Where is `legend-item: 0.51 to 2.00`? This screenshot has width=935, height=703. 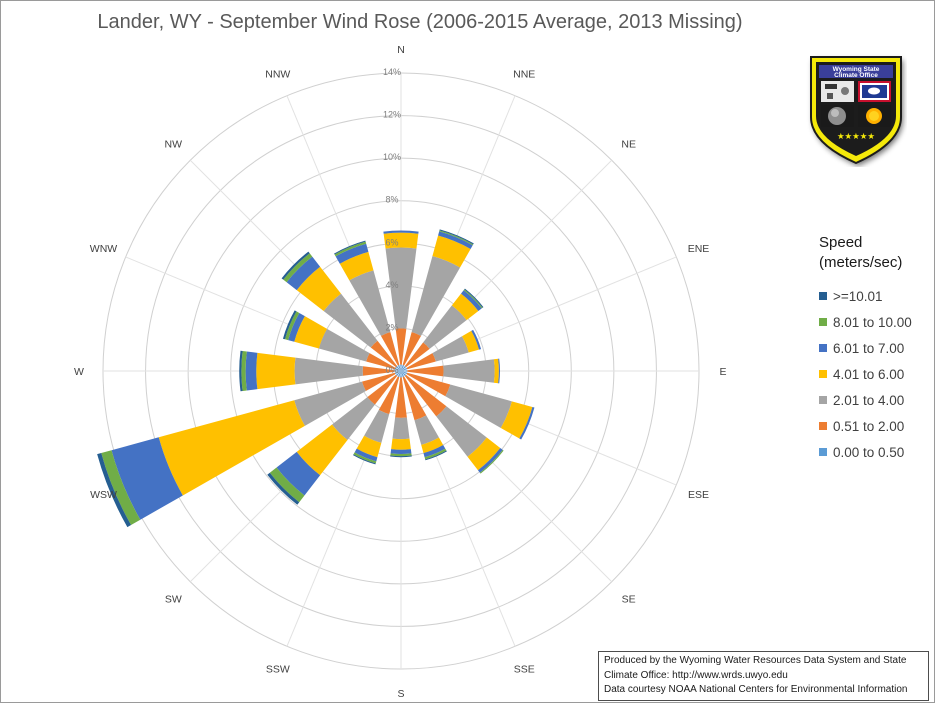
legend-item: 0.51 to 2.00 is located at coordinates (875, 426).